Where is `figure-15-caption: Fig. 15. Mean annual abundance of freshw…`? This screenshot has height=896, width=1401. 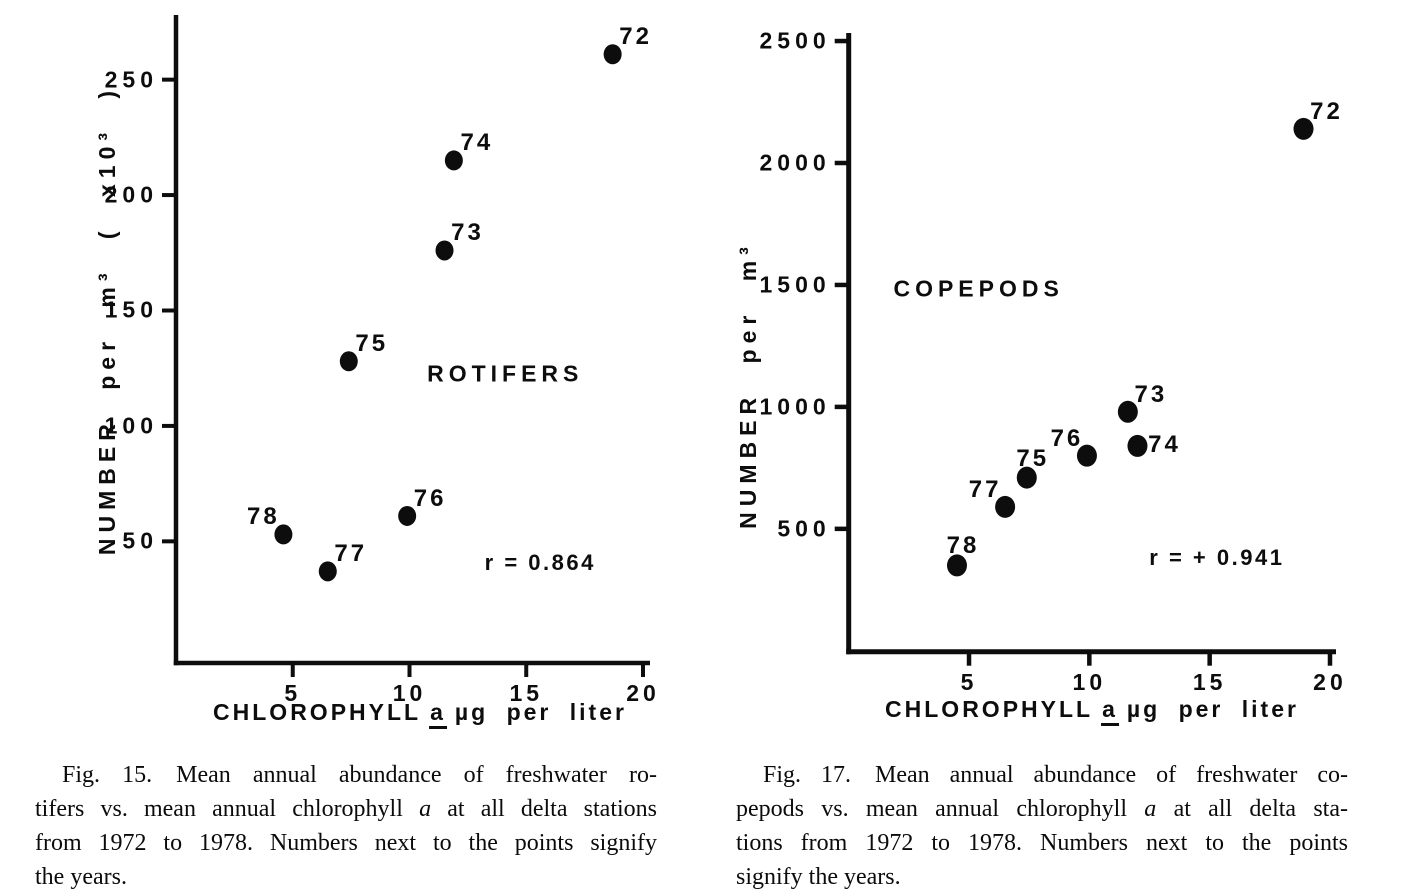 figure-15-caption: Fig. 15. Mean annual abundance of freshw… is located at coordinates (346, 826).